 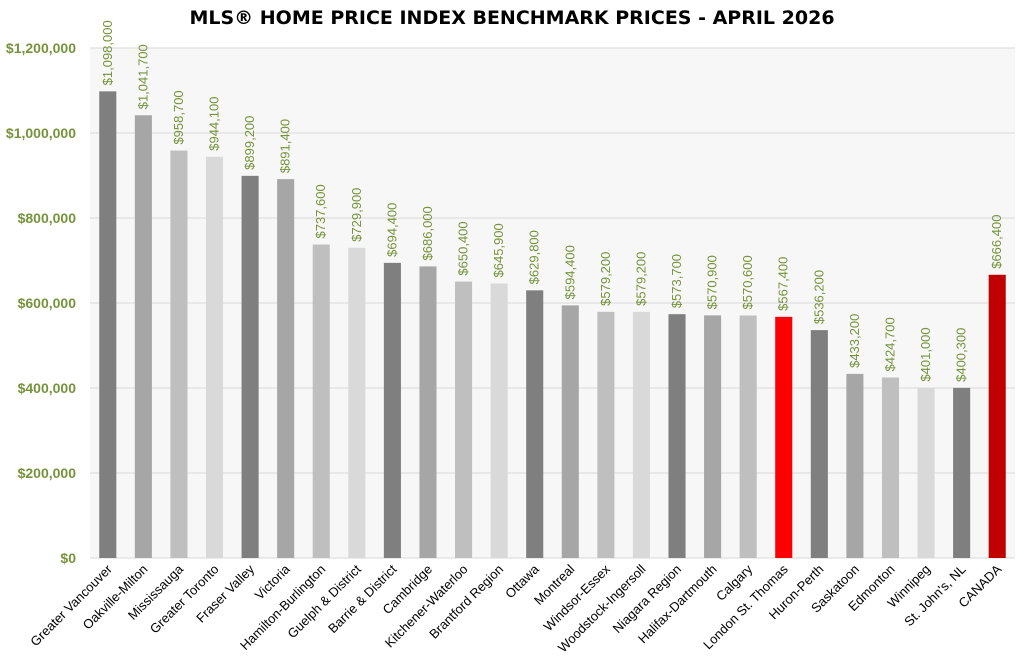 What do you see at coordinates (214, 124) in the screenshot?
I see `data-label: $944,100` at bounding box center [214, 124].